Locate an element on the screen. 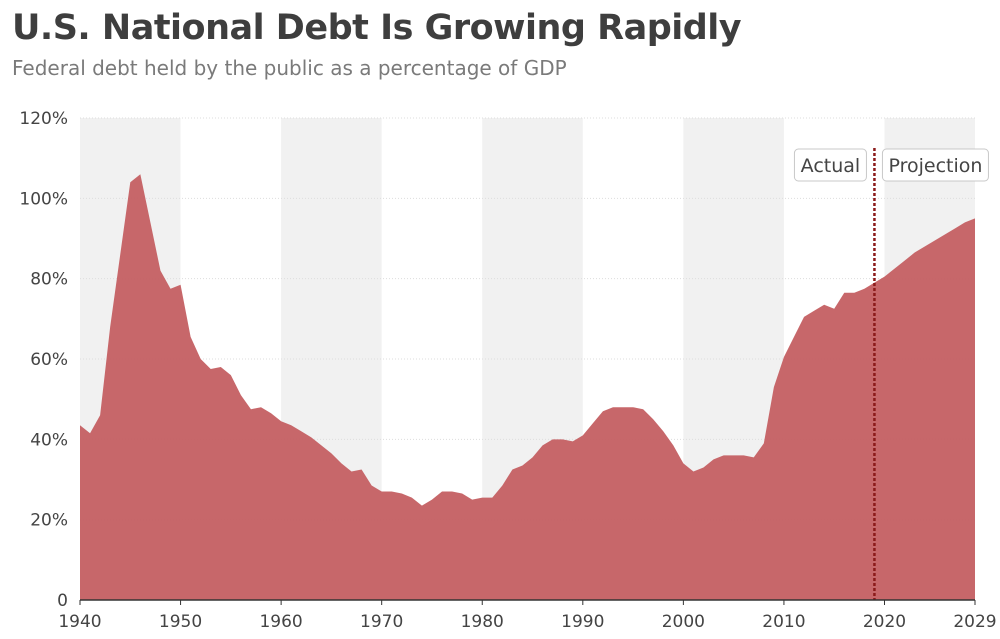  x-tick-label: 2000 is located at coordinates (683, 622).